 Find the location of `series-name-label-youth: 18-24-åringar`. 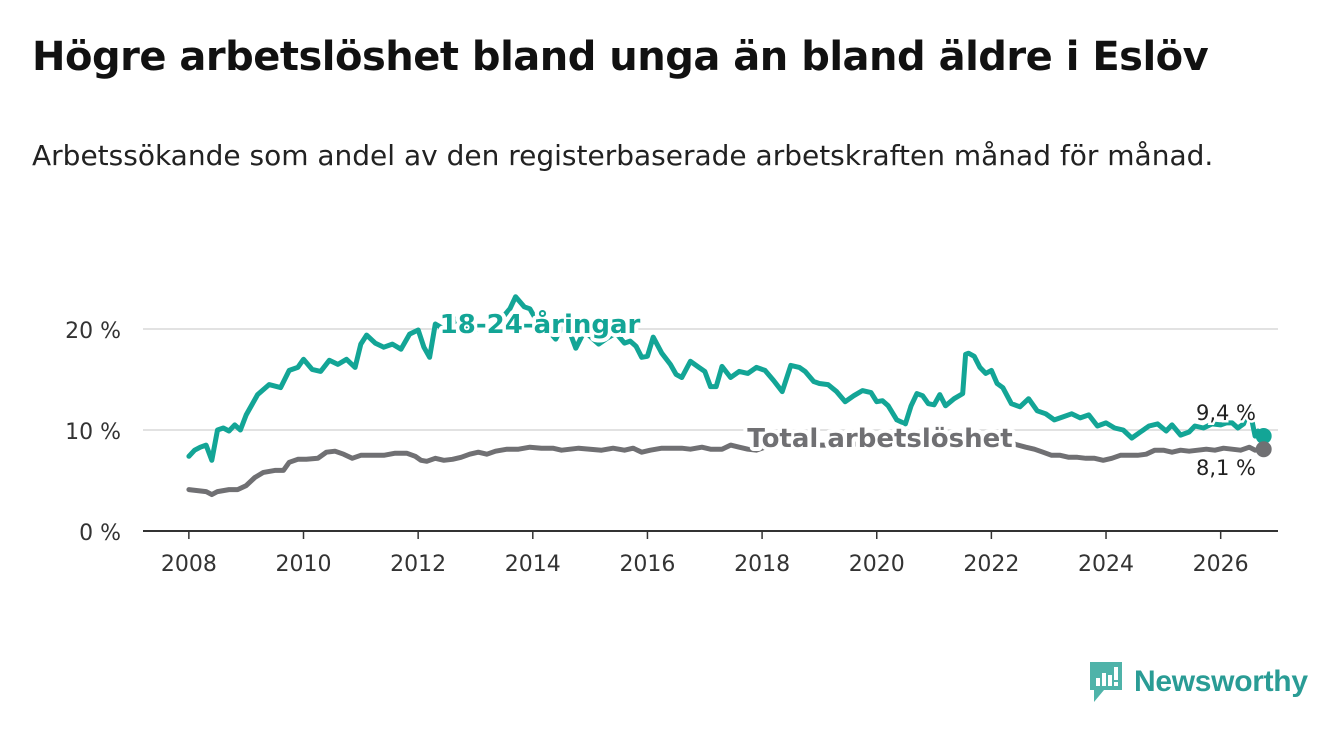

series-name-label-youth: 18-24-åringar is located at coordinates (540, 324).